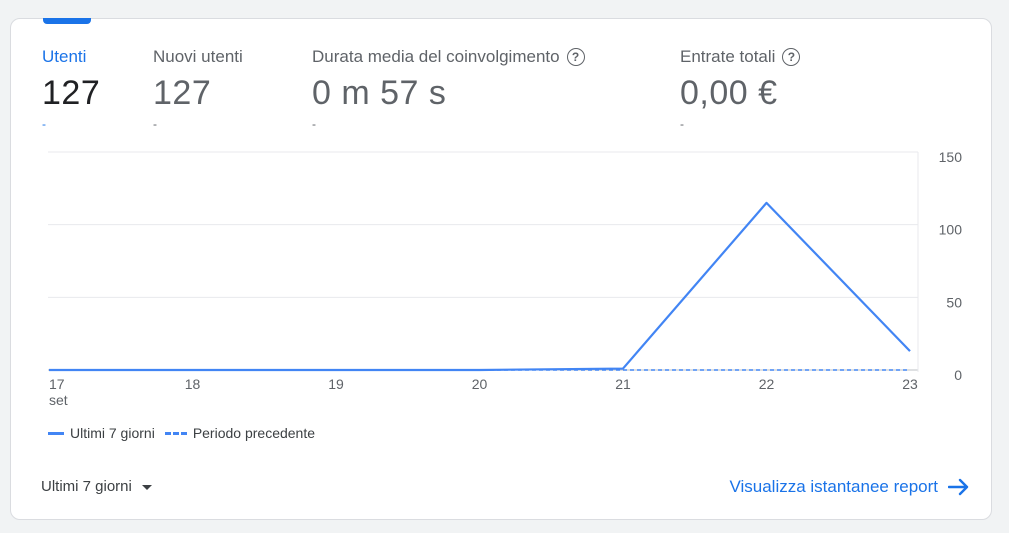  I want to click on legend-swatch-solid, so click(56, 433).